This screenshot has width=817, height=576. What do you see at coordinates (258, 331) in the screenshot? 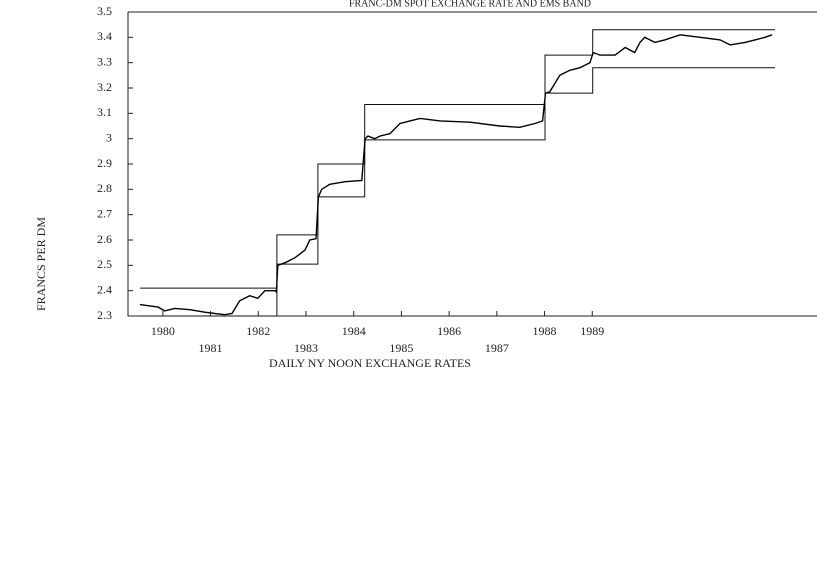
I see `x-tick-label: 1982` at bounding box center [258, 331].